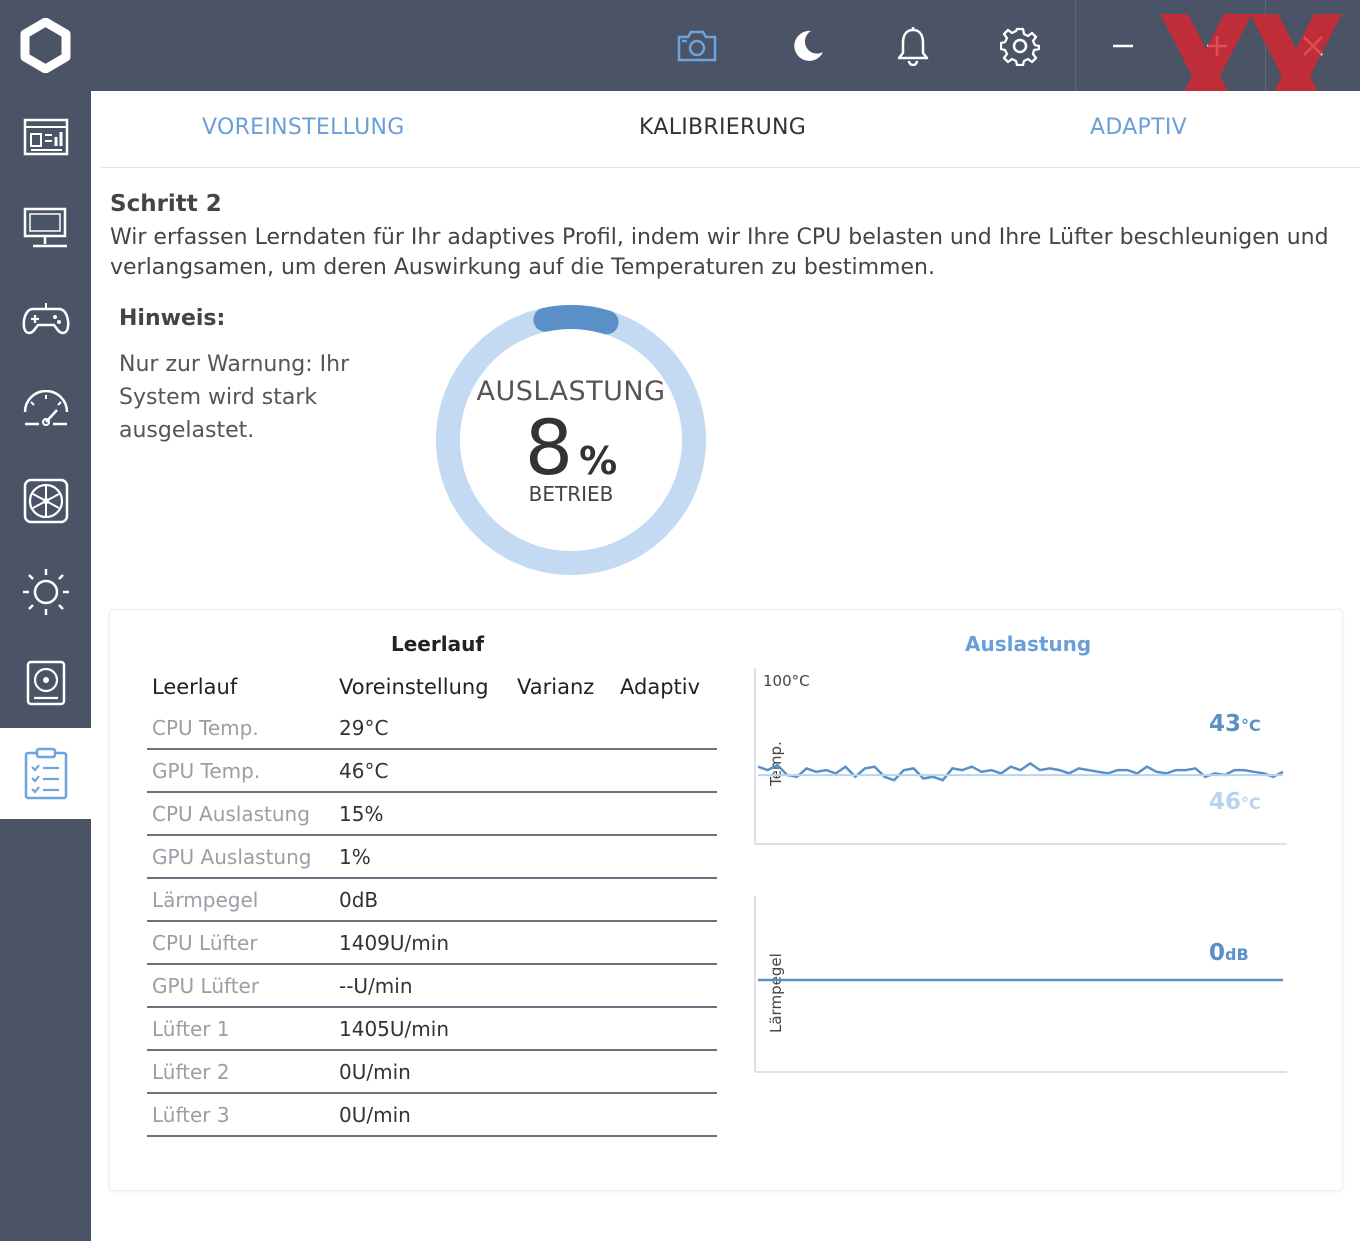  Describe the element at coordinates (240, 814) in the screenshot. I see `row-label: CPU Auslastung` at that location.